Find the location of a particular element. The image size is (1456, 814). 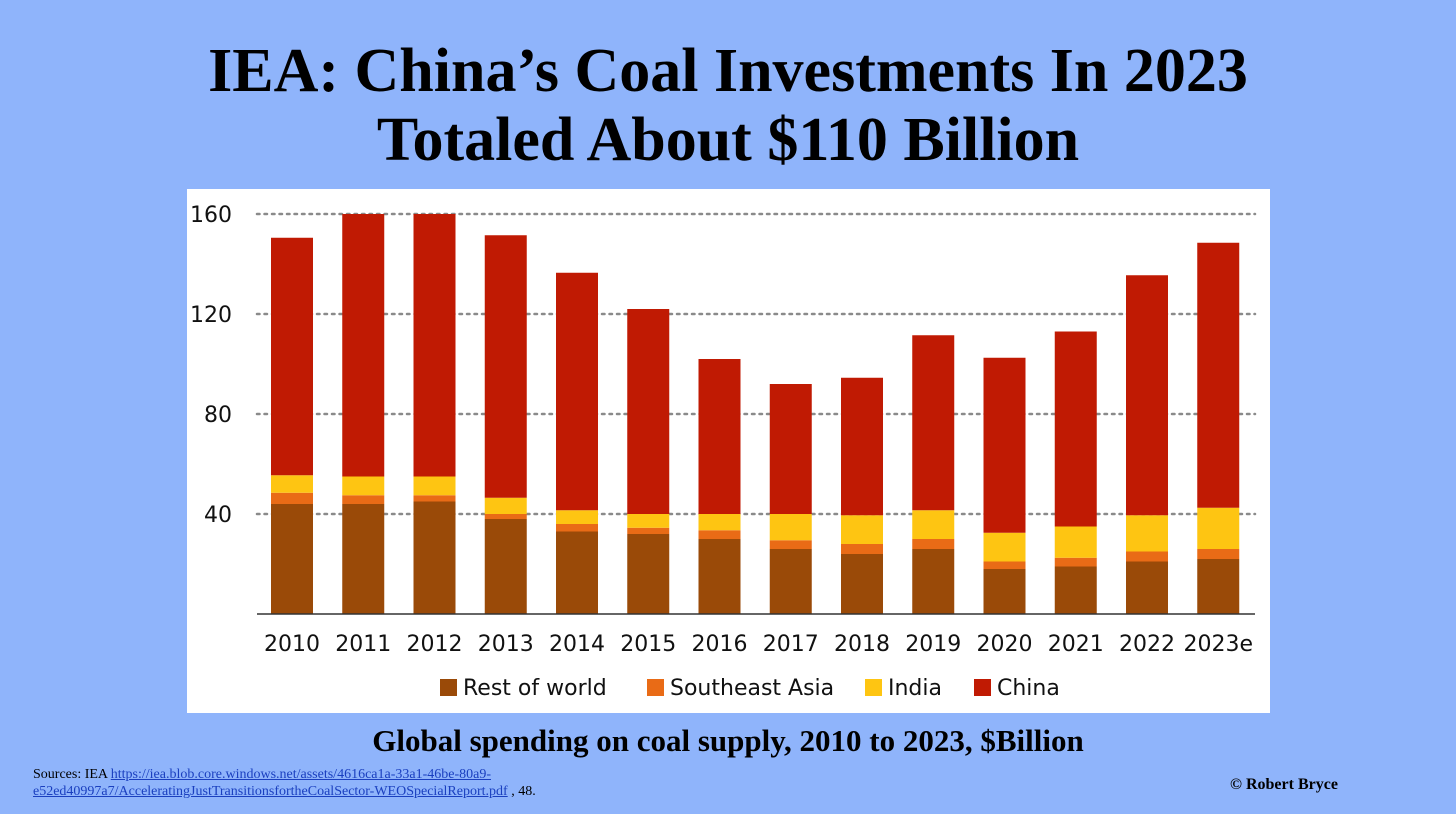

x-tick-label: 2011 is located at coordinates (363, 644).